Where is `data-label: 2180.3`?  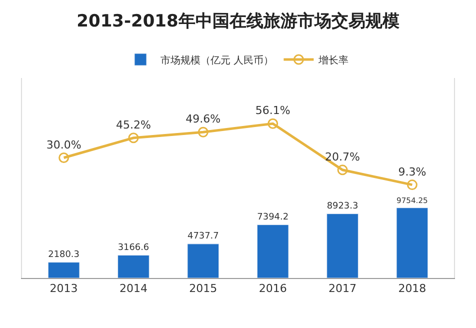 data-label: 2180.3 is located at coordinates (64, 255).